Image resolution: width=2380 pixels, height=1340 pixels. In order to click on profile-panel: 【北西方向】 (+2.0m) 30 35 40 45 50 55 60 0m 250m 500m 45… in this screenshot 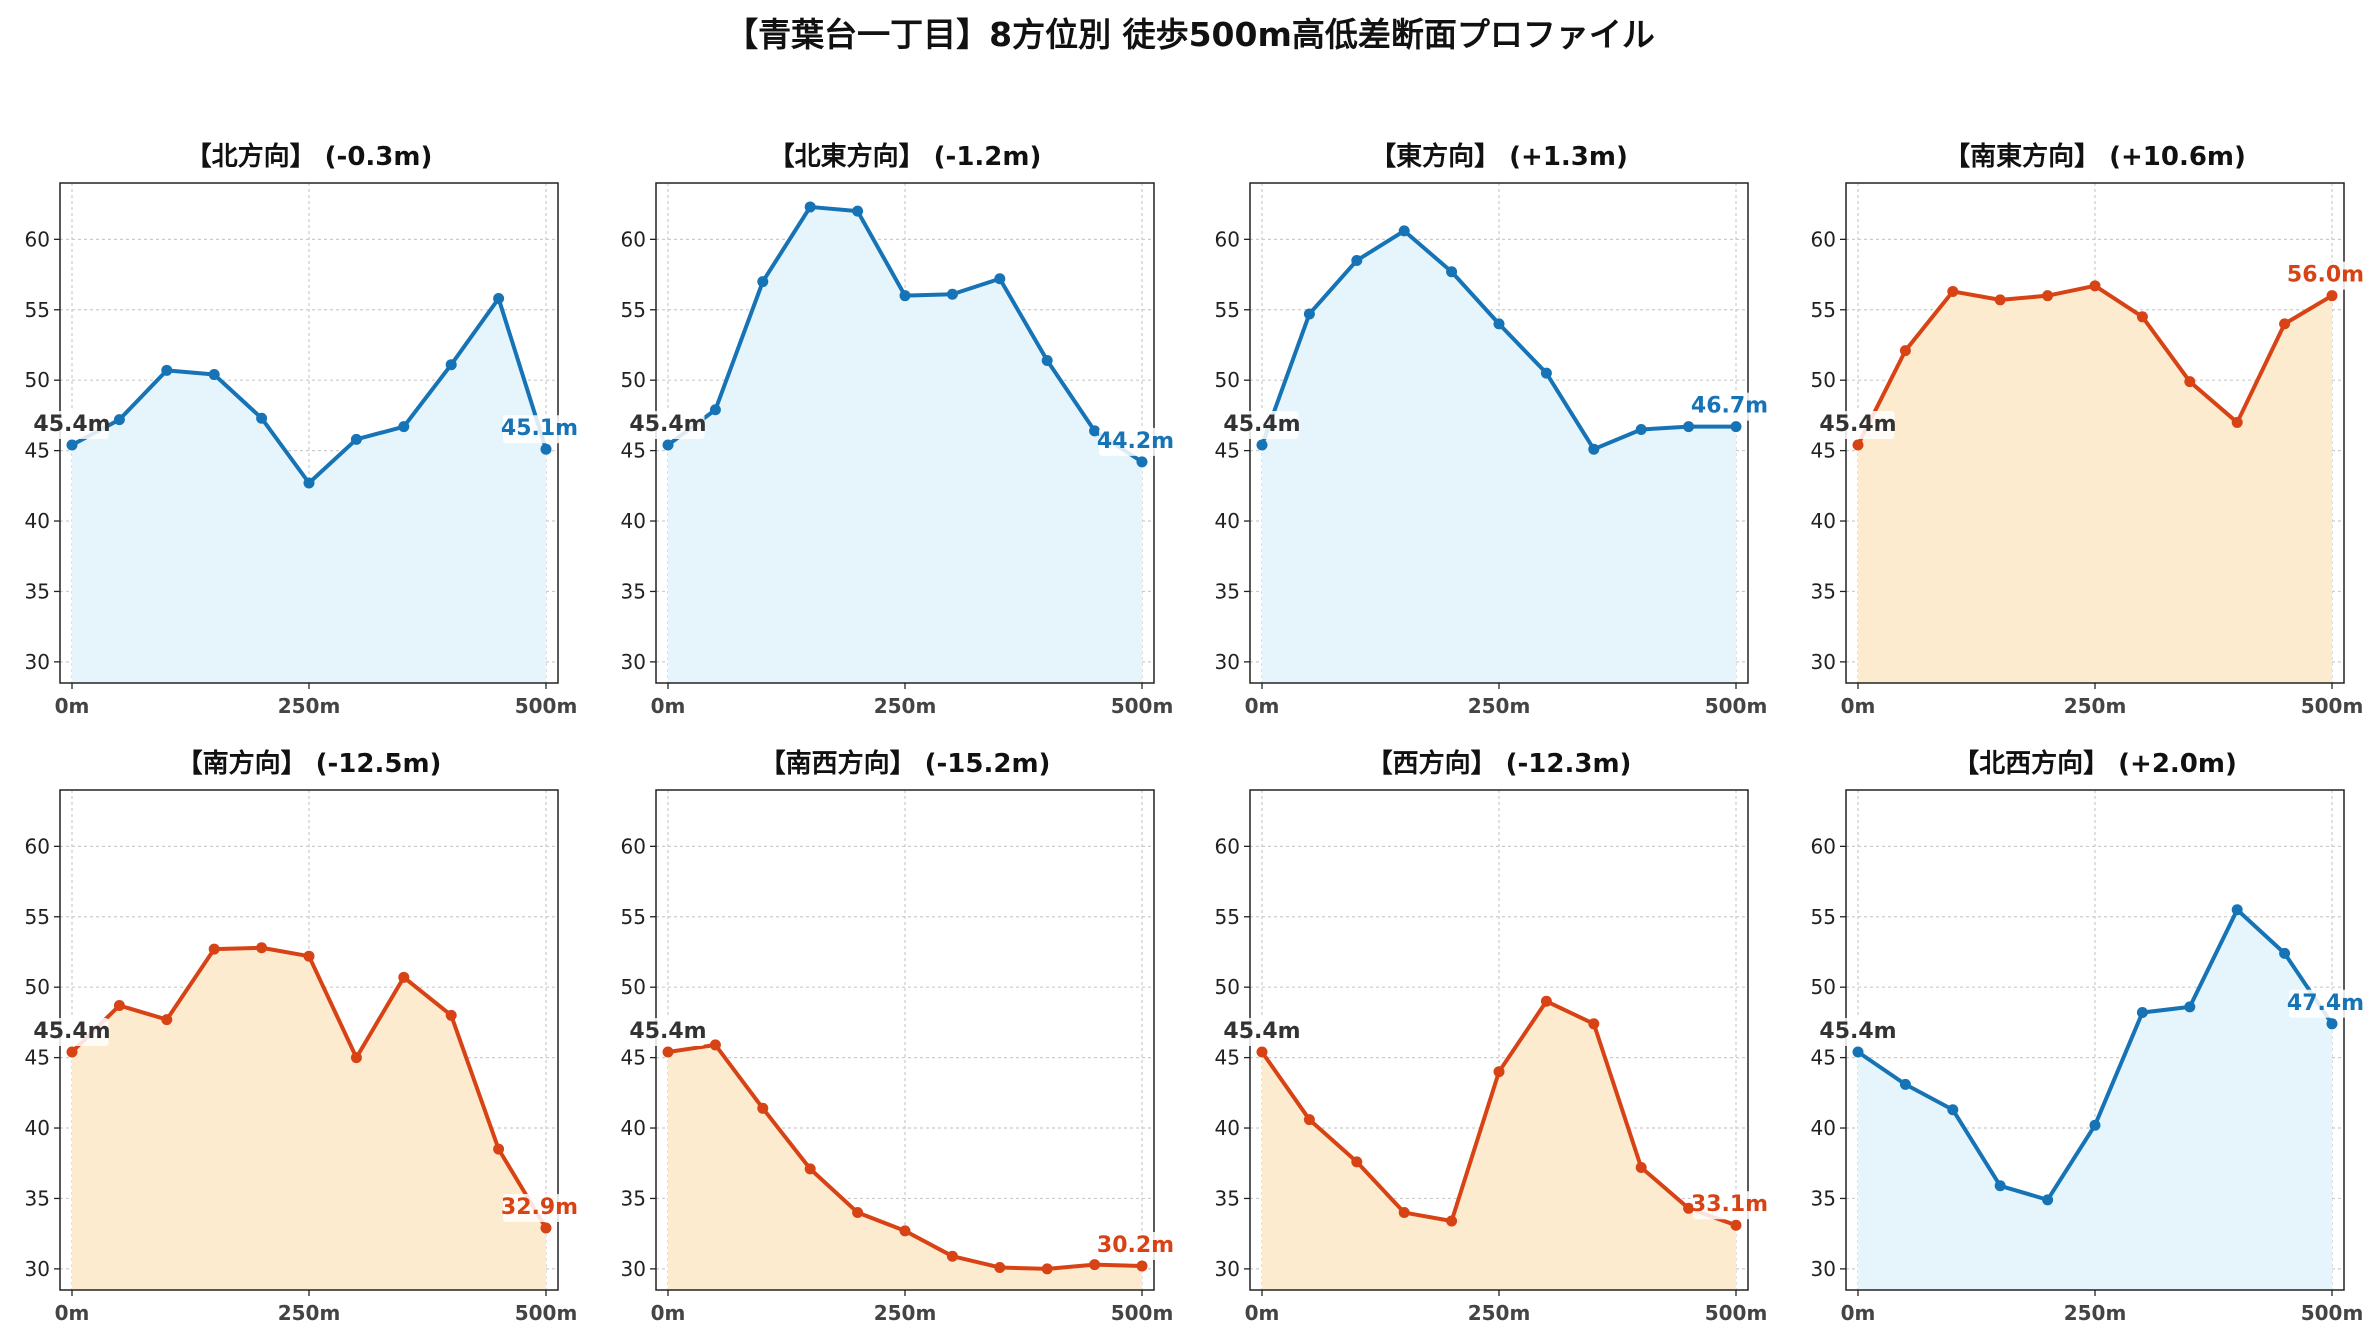, I will do `click(2088, 1036)`.